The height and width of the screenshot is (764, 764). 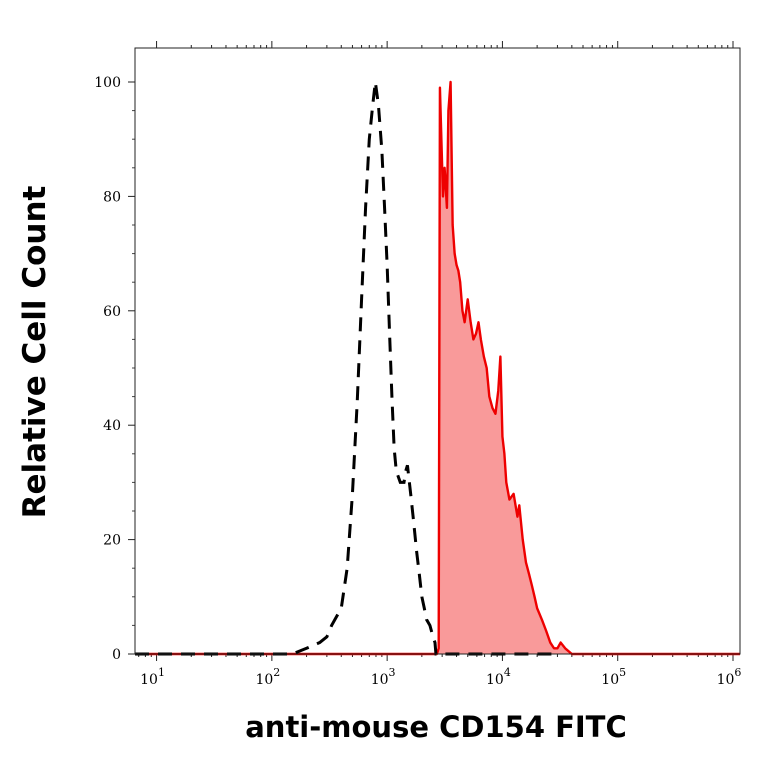 What do you see at coordinates (436, 727) in the screenshot?
I see `x-axis-title: anti-mouse CD154 FITC` at bounding box center [436, 727].